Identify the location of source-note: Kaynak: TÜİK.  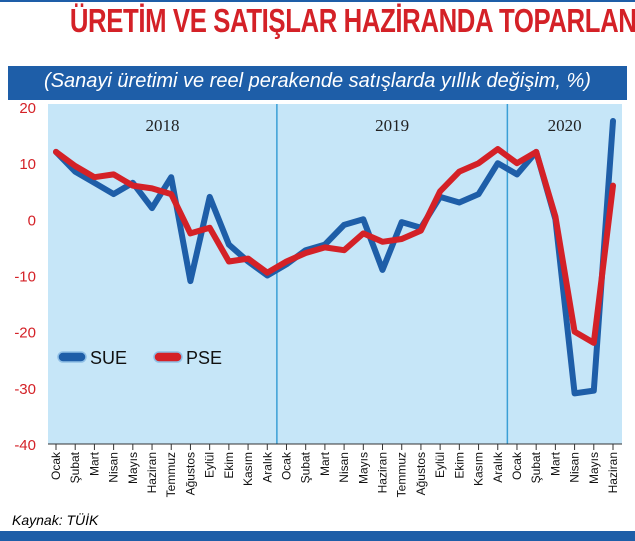
(55, 520).